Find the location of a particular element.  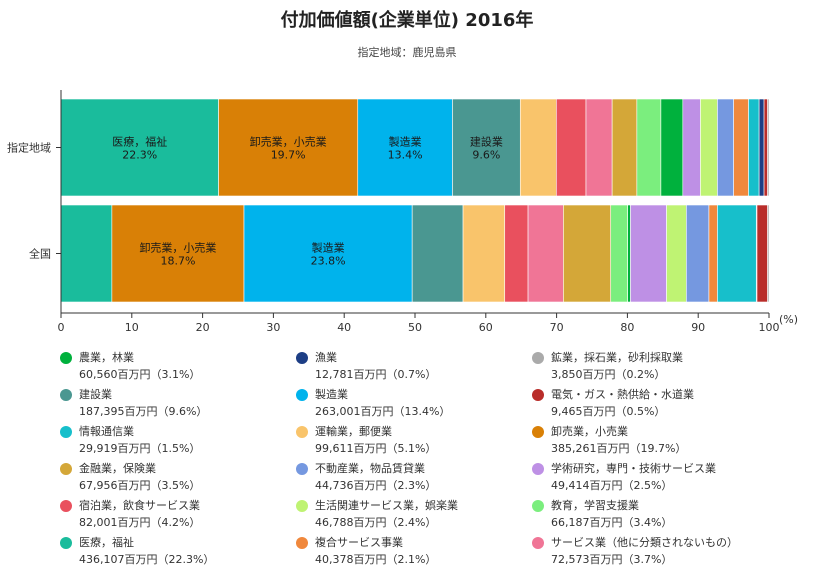

legend-value: 60,560百万円（3.1%） is located at coordinates (140, 374).